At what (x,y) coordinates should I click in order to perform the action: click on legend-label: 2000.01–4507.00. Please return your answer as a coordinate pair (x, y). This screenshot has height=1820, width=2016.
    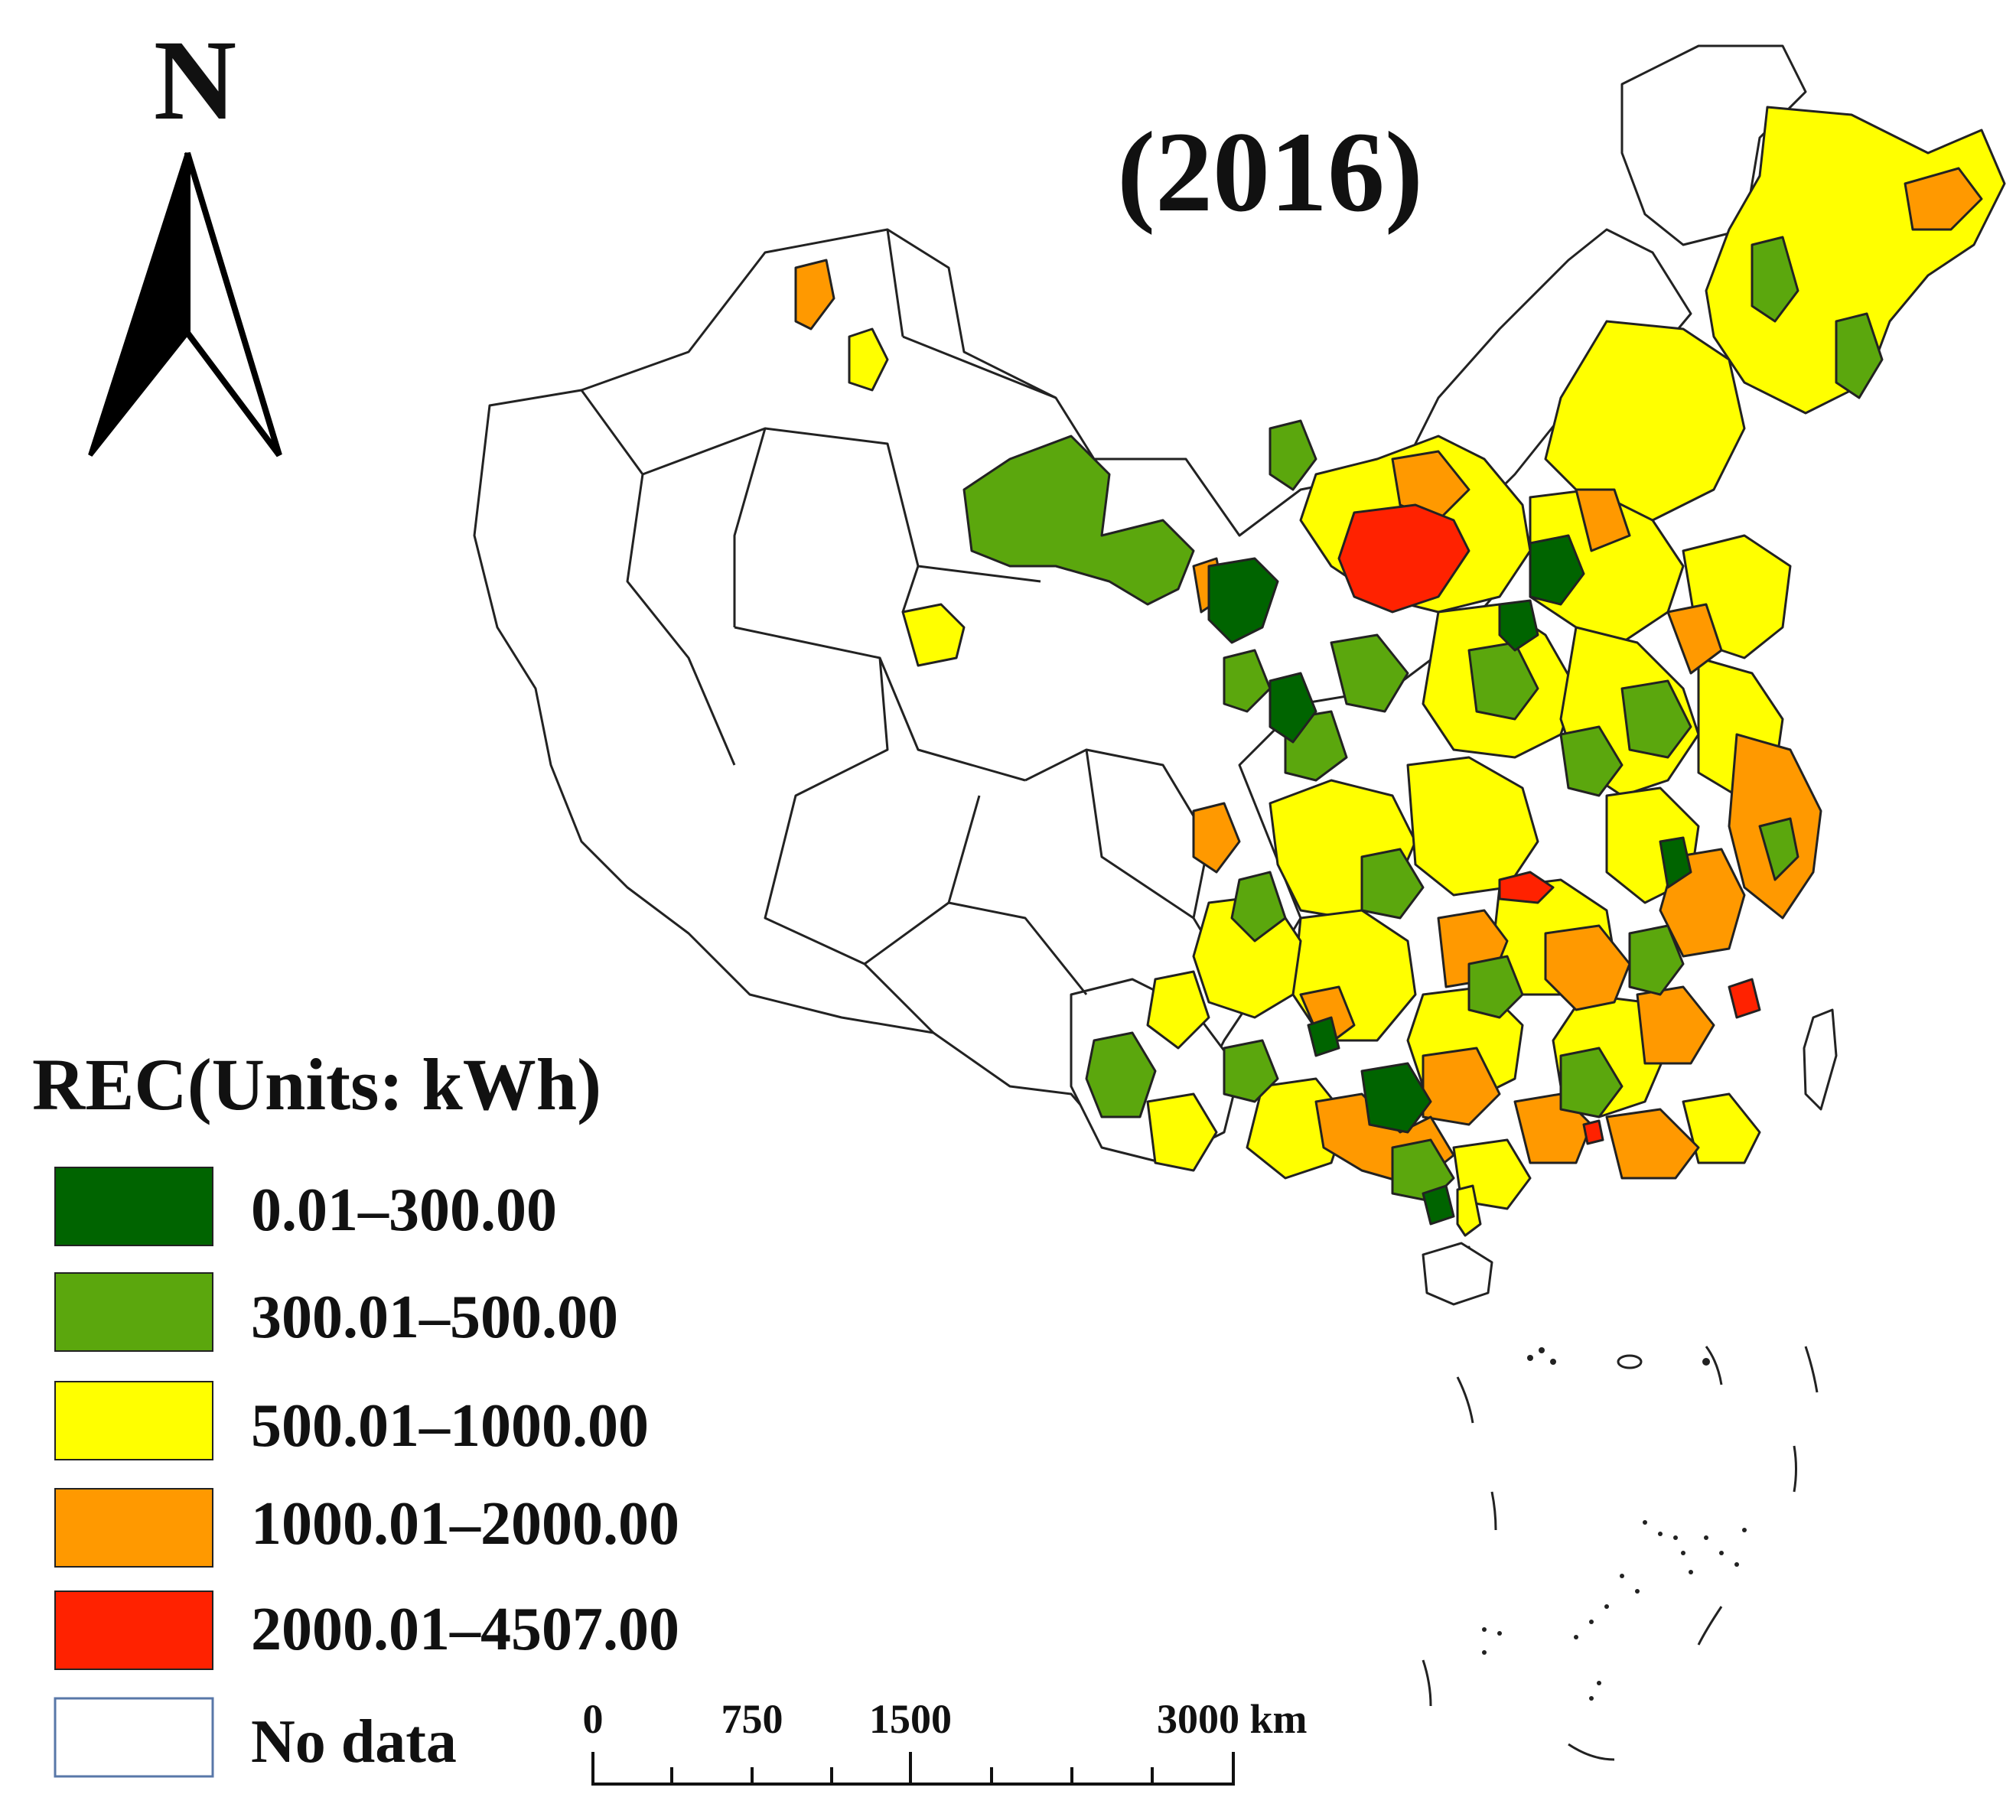
    Looking at the image, I should click on (465, 1629).